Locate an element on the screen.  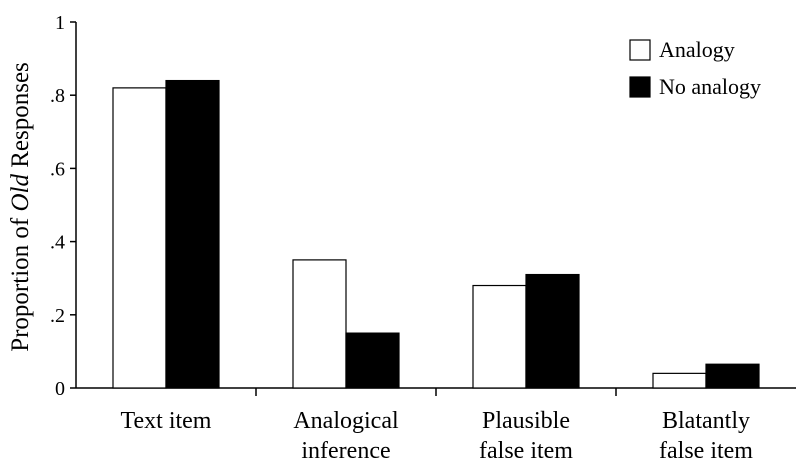
y-axis-title-prefix: Proportion of is located at coordinates (20, 282).